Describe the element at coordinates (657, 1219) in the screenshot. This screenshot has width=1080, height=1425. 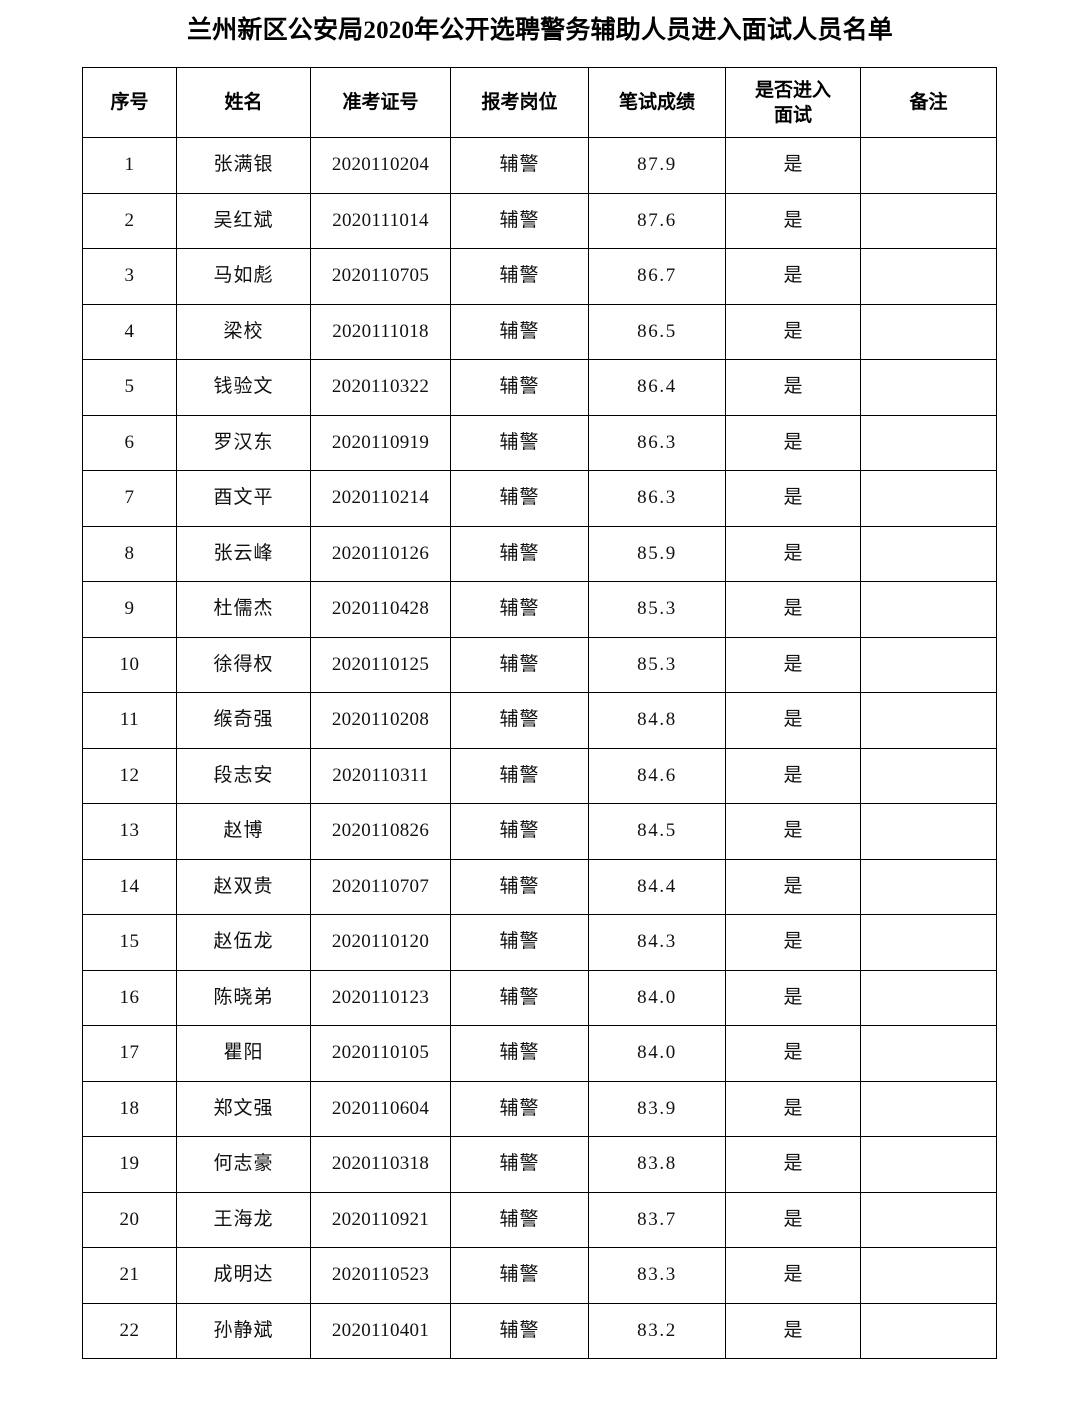
I see `cell-written-exam-score: 83.7` at that location.